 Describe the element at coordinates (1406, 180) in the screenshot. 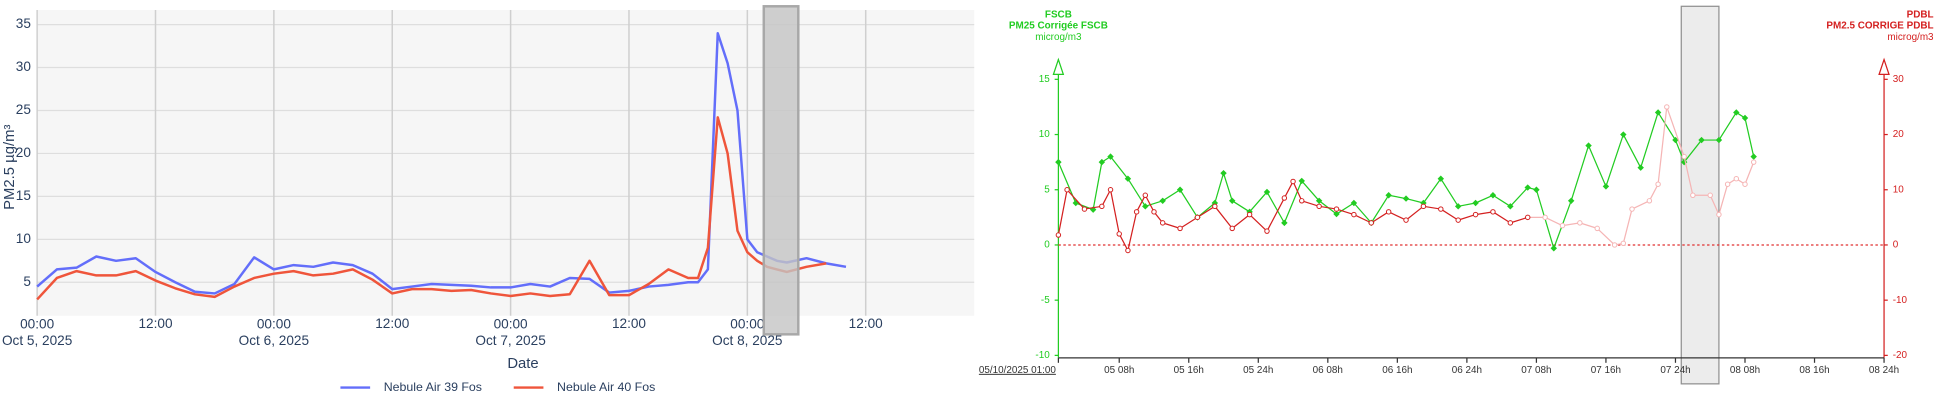

I see `series-line` at that location.